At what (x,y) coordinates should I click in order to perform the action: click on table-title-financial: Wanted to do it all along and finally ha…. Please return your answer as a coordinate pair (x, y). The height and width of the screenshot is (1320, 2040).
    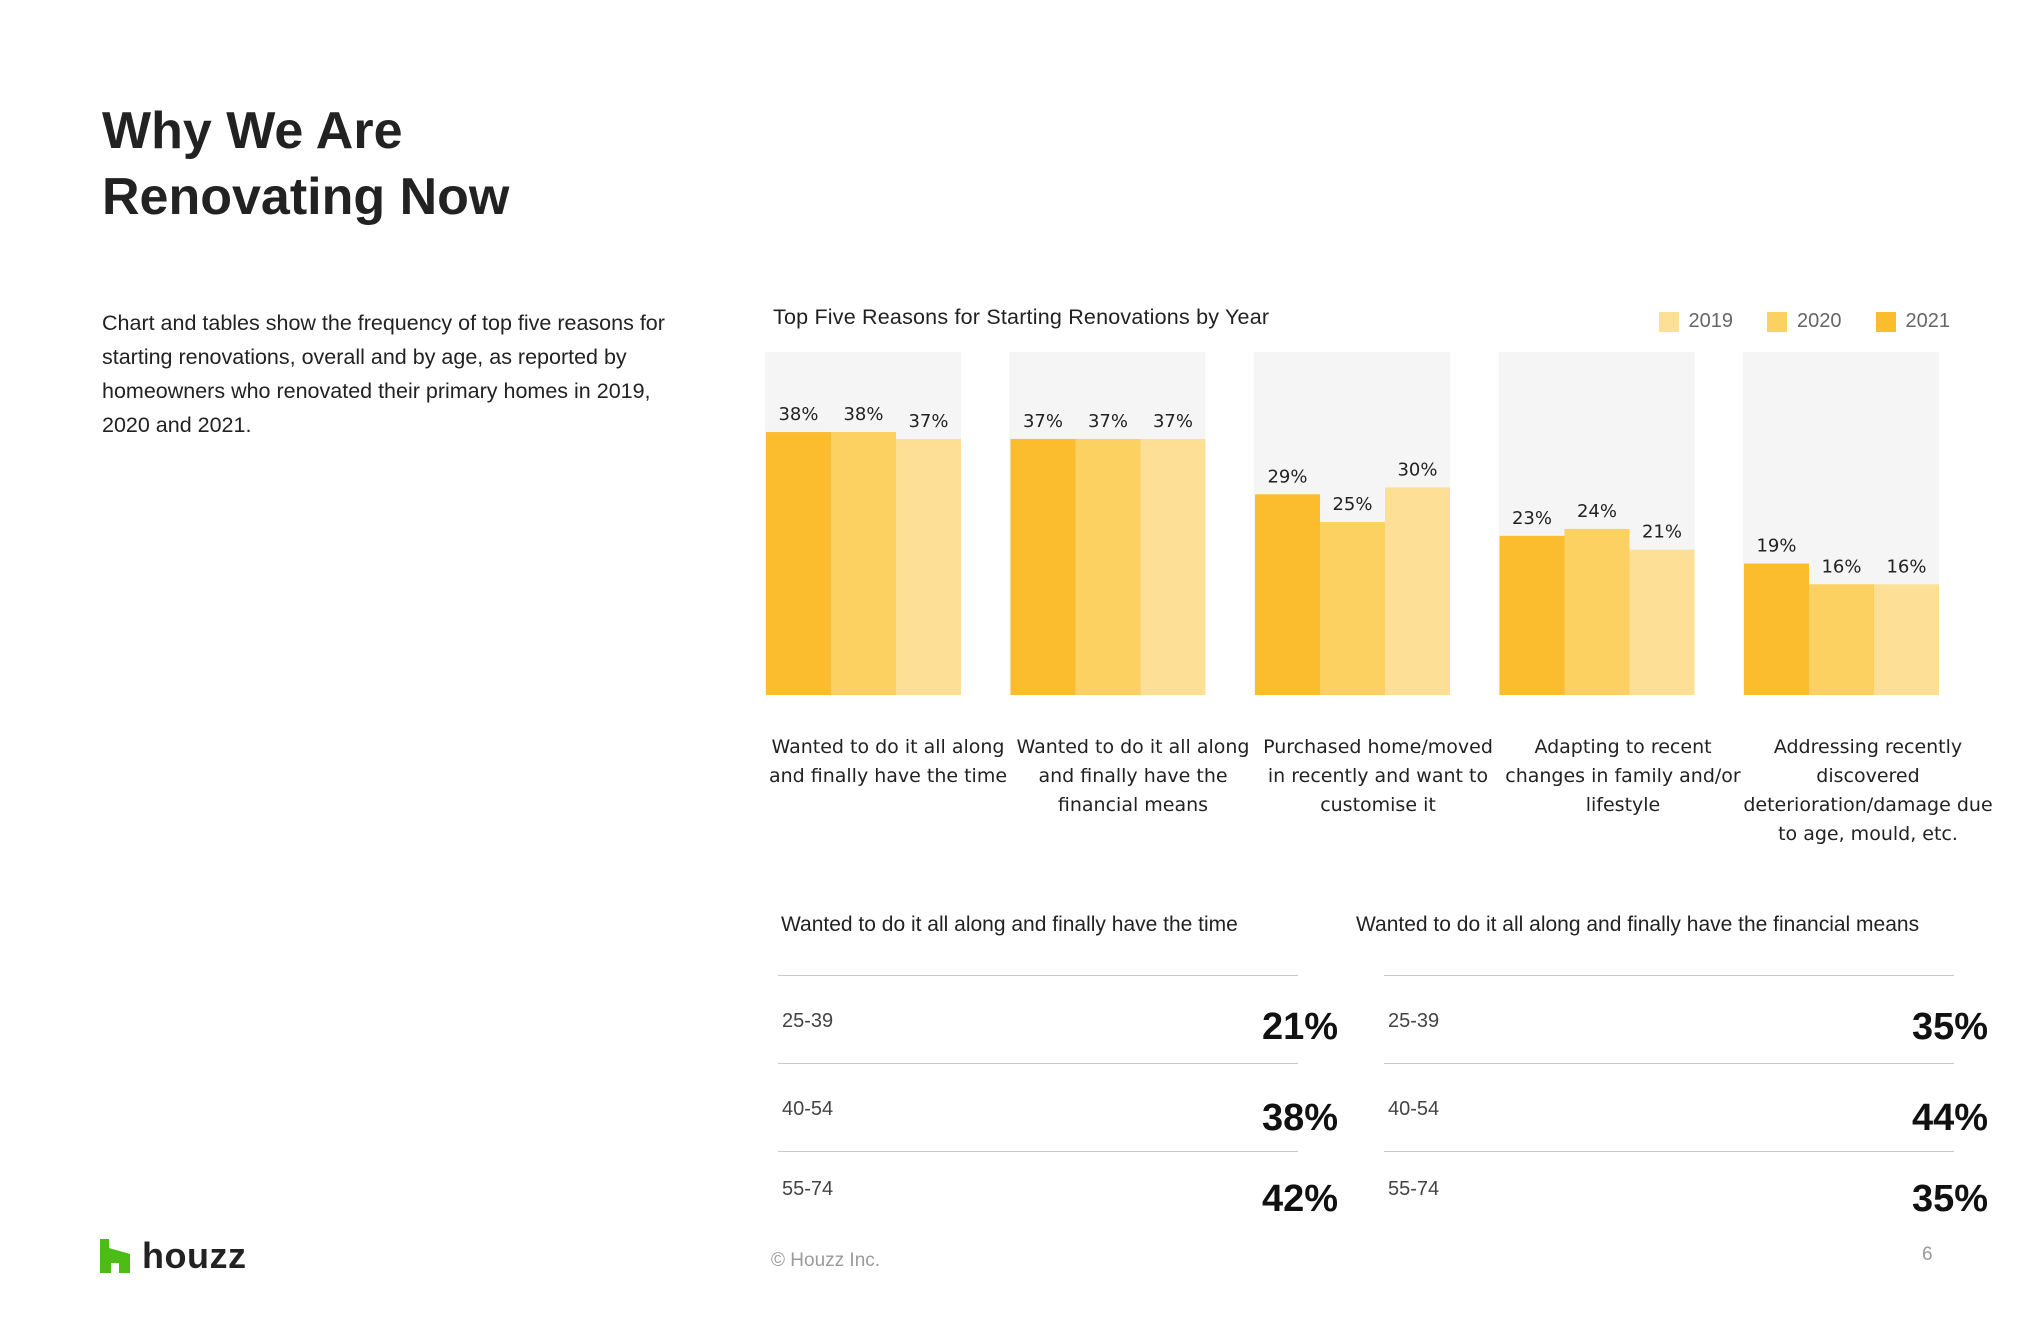
    Looking at the image, I should click on (1638, 924).